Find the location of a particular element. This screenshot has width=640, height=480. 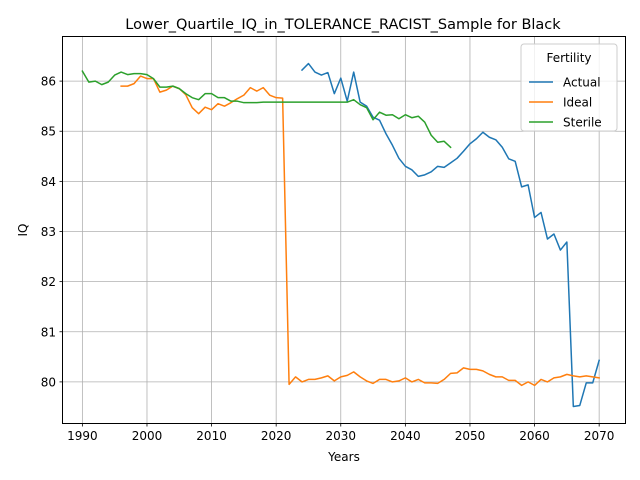

x-axis: 1990 2000 2010 2020 2030 2040 2050 2060 2070 is located at coordinates (340, 433).